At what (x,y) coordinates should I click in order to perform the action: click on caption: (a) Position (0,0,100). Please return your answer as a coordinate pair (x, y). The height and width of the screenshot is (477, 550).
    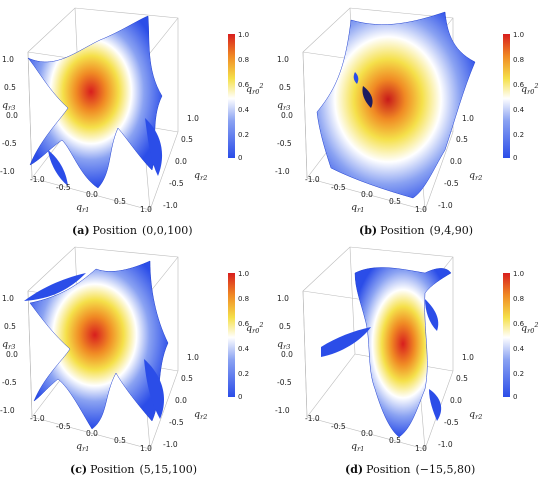
    Looking at the image, I should click on (132, 230).